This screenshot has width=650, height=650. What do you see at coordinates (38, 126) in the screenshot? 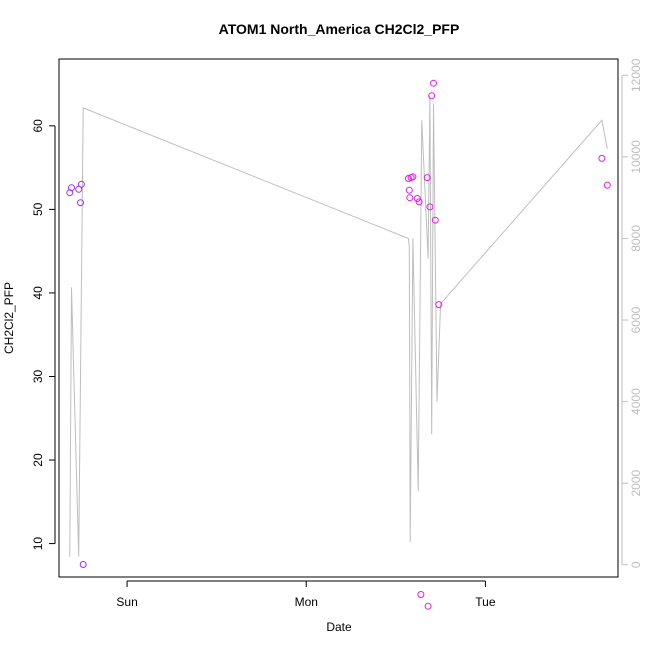
I see `y-tick-label-left: 60` at bounding box center [38, 126].